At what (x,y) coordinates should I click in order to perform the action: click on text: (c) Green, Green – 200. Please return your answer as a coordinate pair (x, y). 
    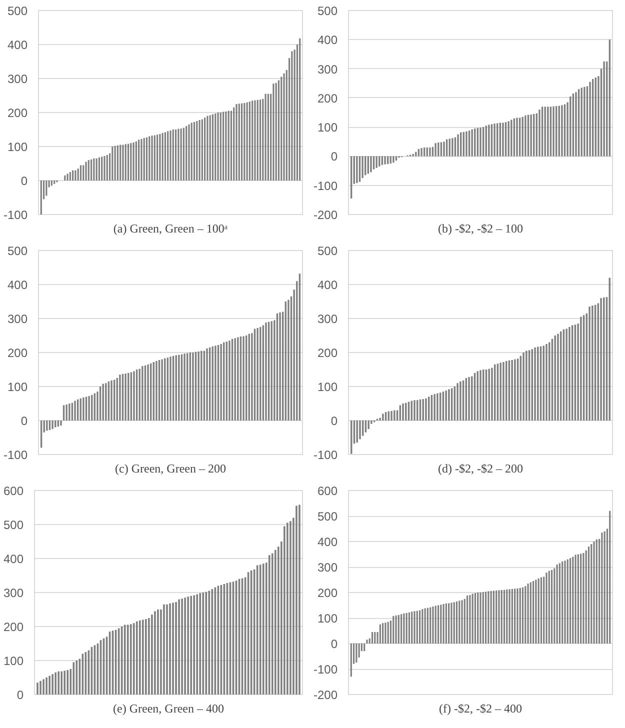
    Looking at the image, I should click on (170, 469).